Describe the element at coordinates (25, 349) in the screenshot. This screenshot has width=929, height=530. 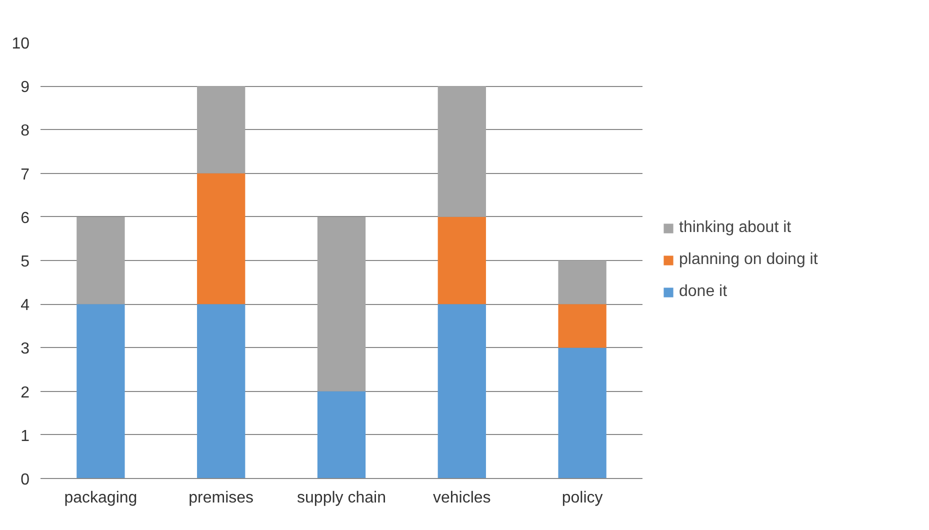
I see `y-tick-label: 3` at that location.